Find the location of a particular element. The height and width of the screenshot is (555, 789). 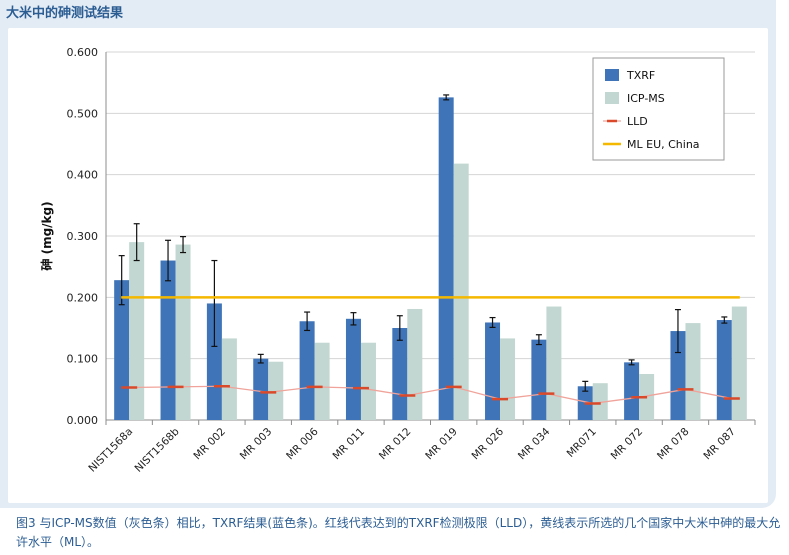

x-tick-label: MR 087 is located at coordinates (719, 444).